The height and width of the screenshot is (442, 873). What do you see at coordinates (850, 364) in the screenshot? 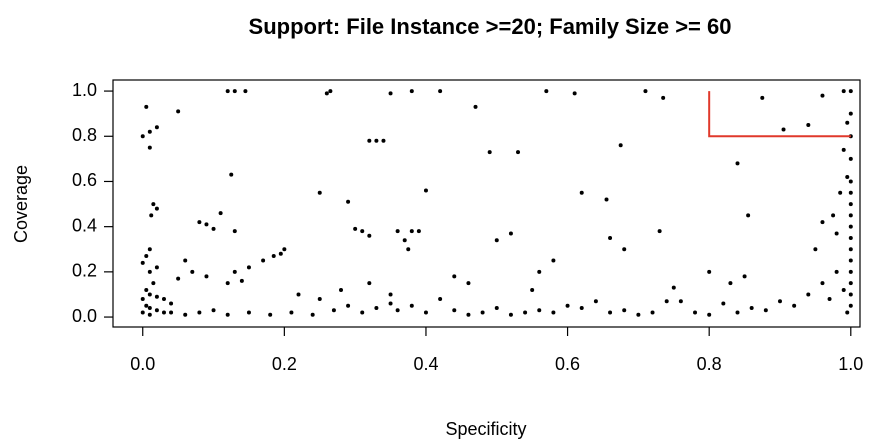
I see `x-tick-label: 1.0` at bounding box center [850, 364].